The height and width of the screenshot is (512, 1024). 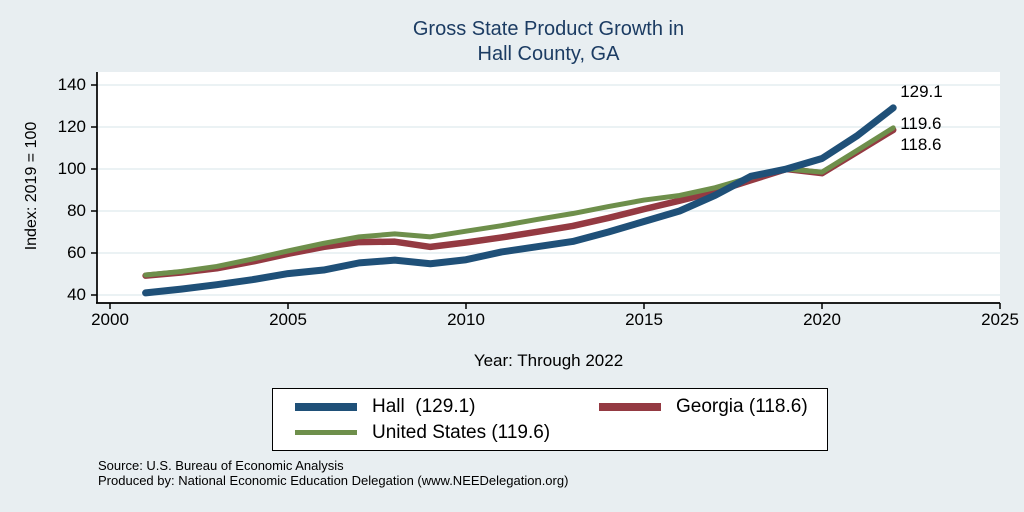 I want to click on x-tick-label: 2015, so click(x=644, y=319).